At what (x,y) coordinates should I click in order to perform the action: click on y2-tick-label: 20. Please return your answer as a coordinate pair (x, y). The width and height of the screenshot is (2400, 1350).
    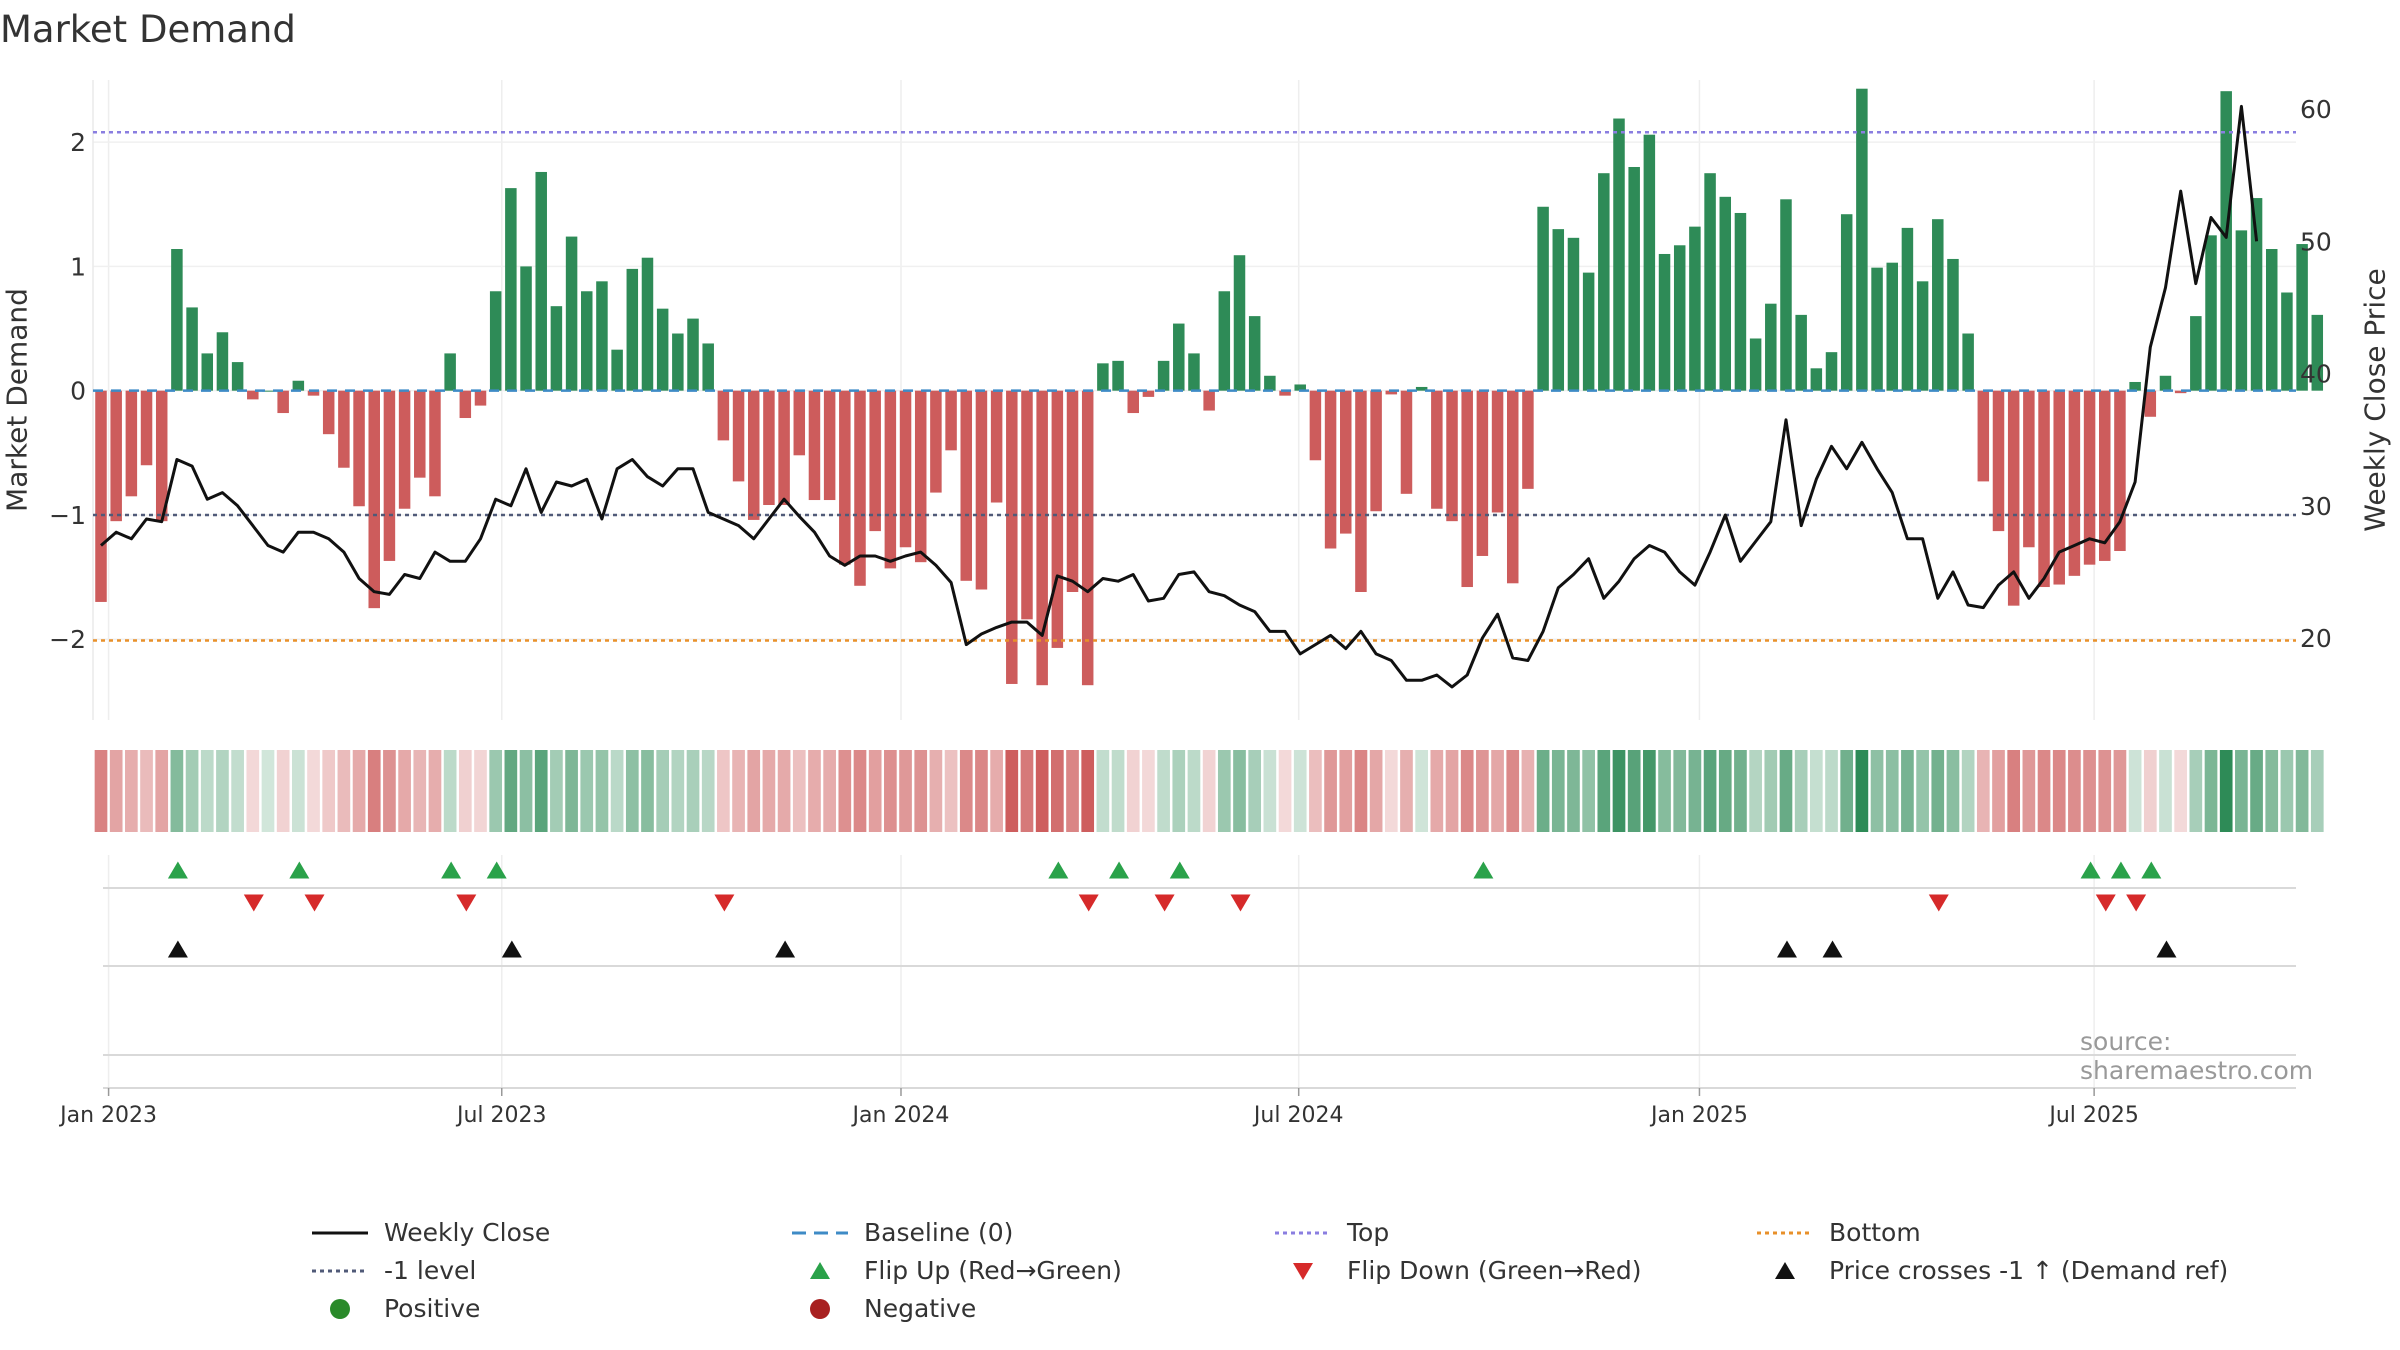
    Looking at the image, I should click on (2316, 638).